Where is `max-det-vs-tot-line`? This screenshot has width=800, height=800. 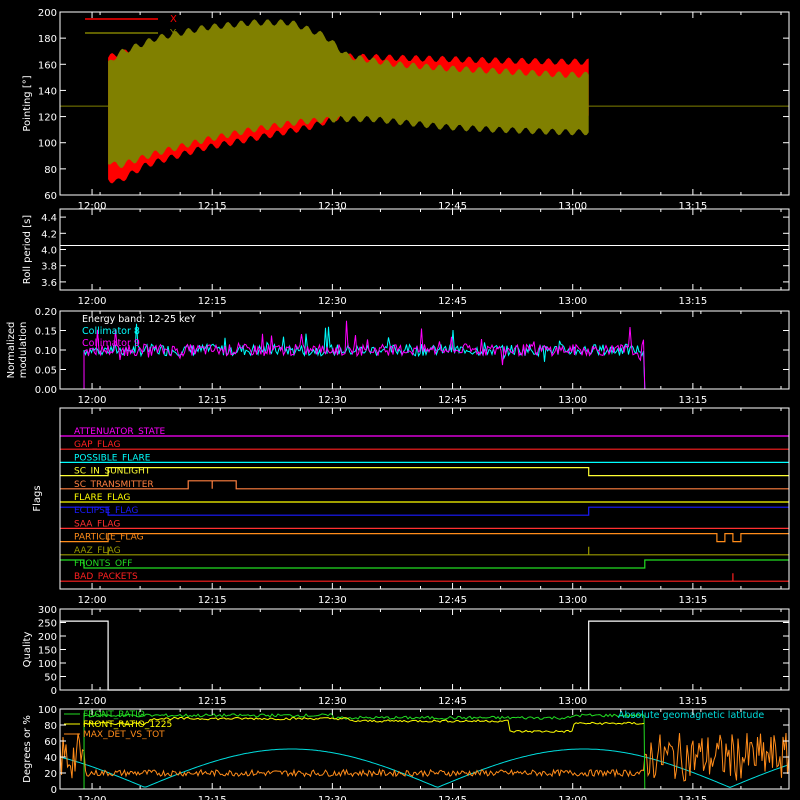
max-det-vs-tot-line is located at coordinates (424, 757).